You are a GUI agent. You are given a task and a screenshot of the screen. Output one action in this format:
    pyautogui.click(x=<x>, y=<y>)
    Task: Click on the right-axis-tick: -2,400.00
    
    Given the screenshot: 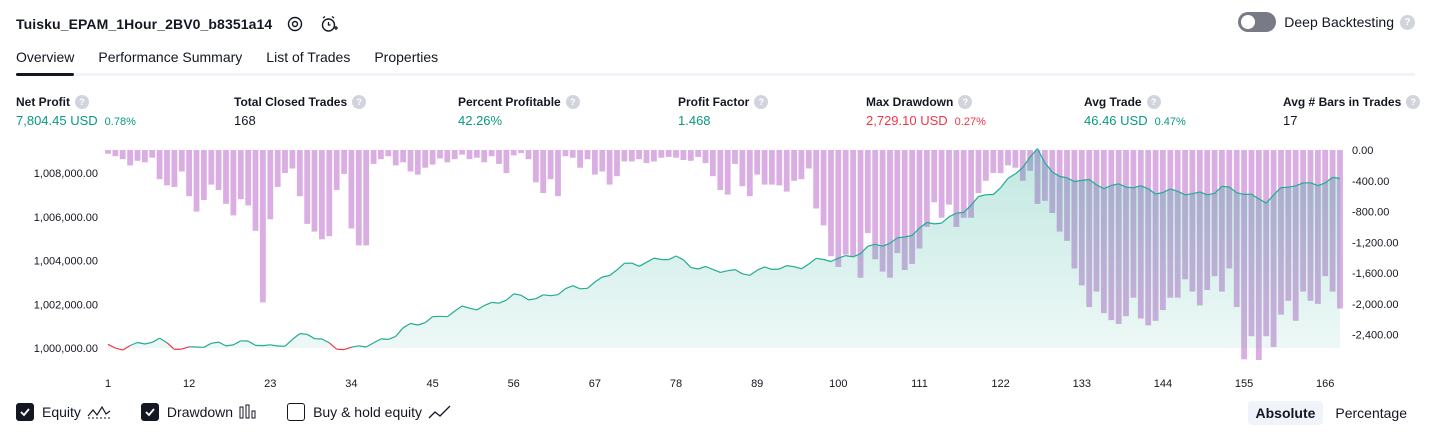 What is the action you would take?
    pyautogui.click(x=1375, y=336)
    